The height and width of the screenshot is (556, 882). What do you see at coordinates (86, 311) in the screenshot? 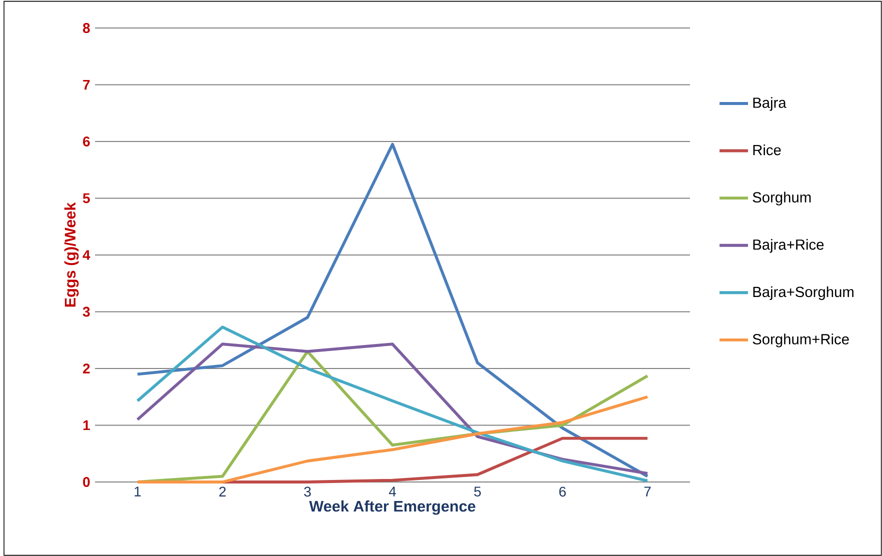
I see `y-tick-label: 3` at bounding box center [86, 311].